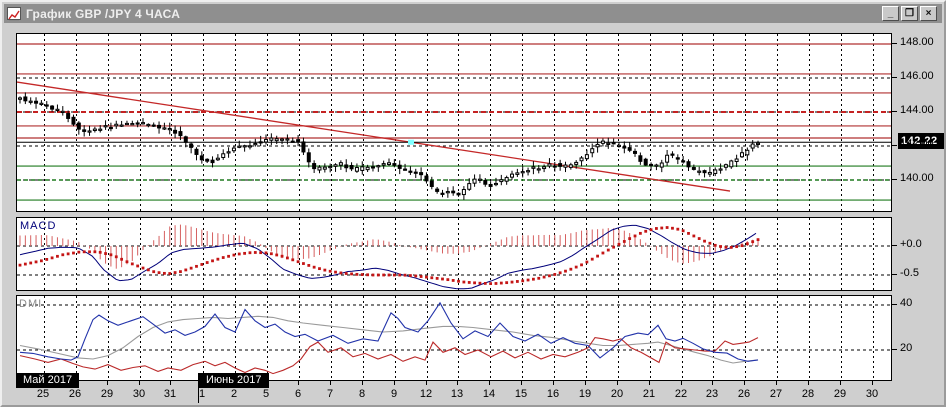 The image size is (946, 407). I want to click on maximize-button: ❐, so click(909, 13).